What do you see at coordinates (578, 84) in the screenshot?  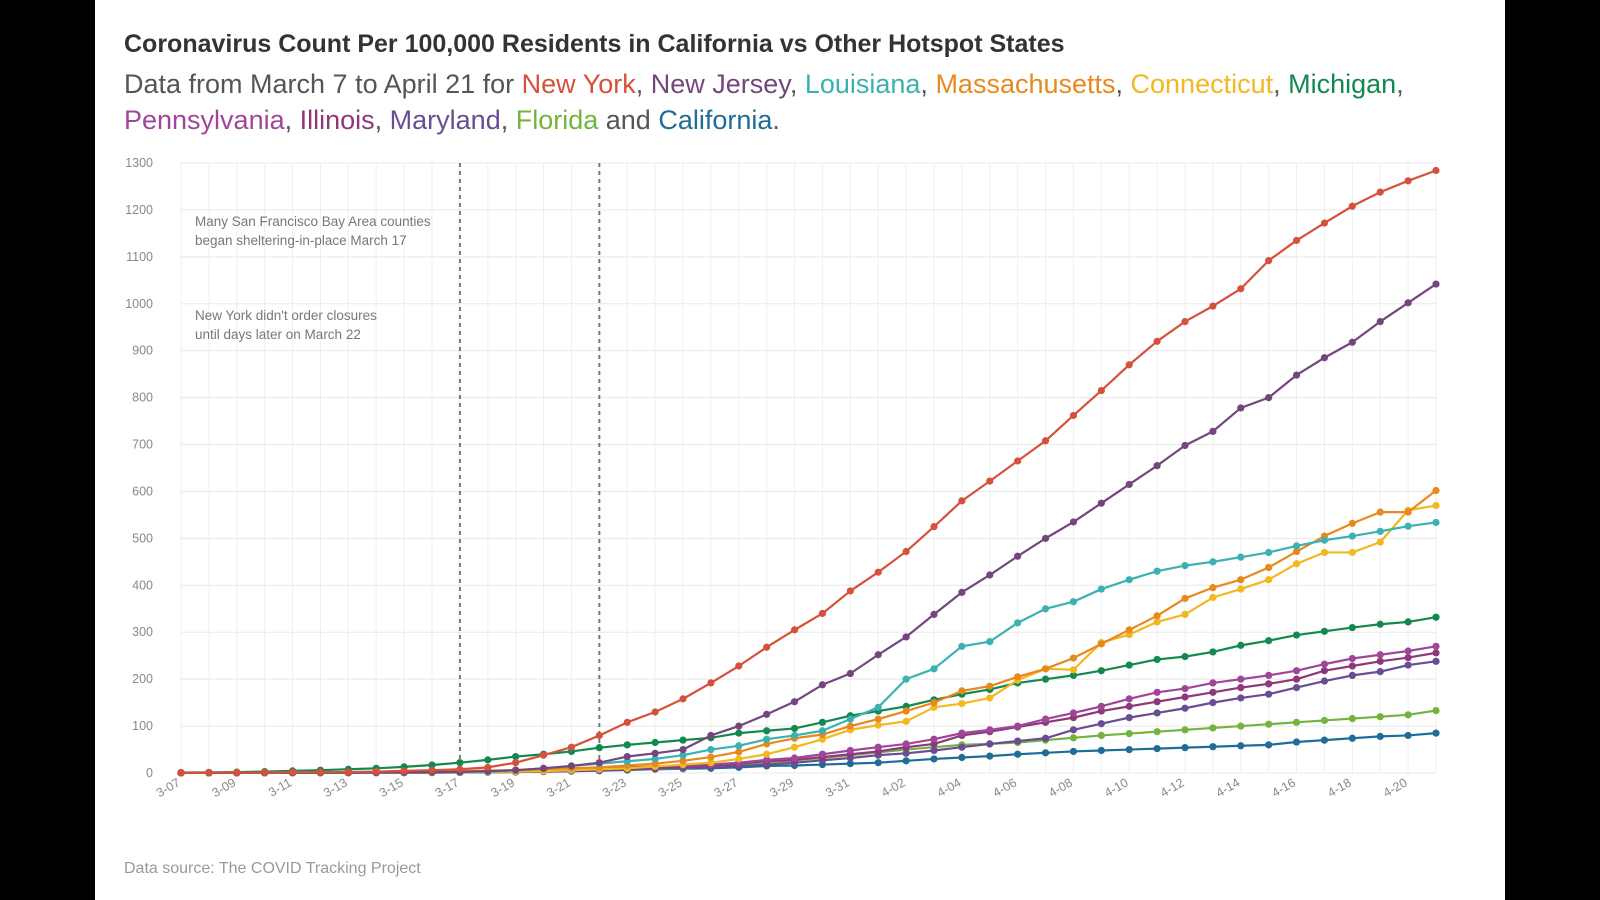 I see `subtitle-state-new-york: New York` at bounding box center [578, 84].